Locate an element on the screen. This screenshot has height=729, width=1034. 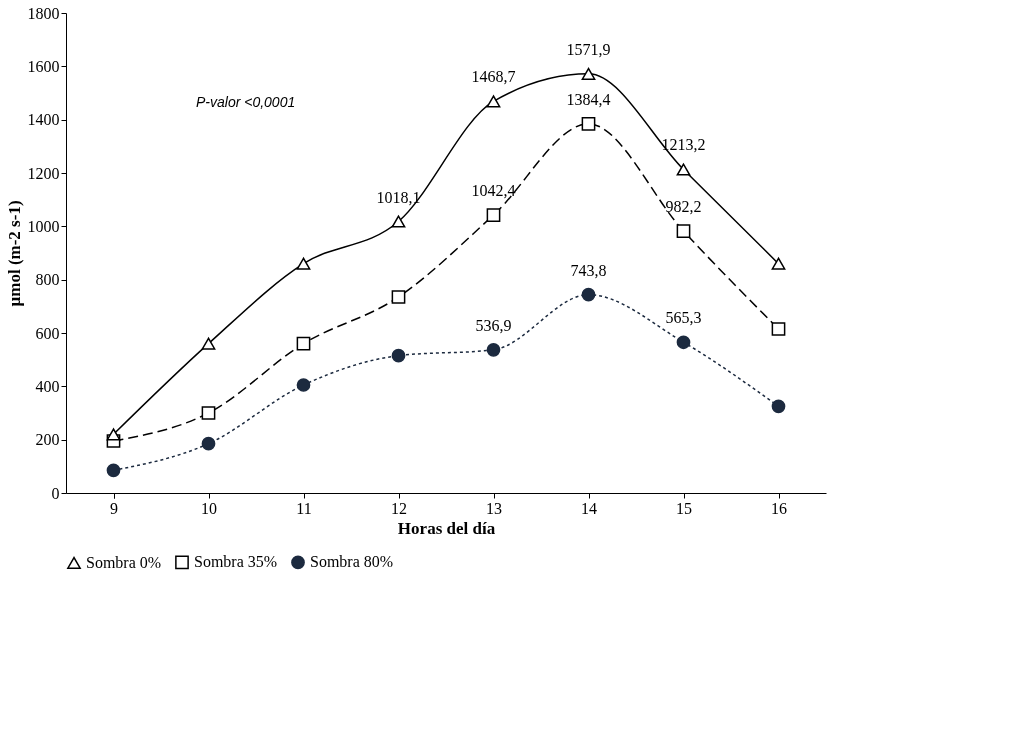
legend-label: Sombra 0% is located at coordinates (124, 562).